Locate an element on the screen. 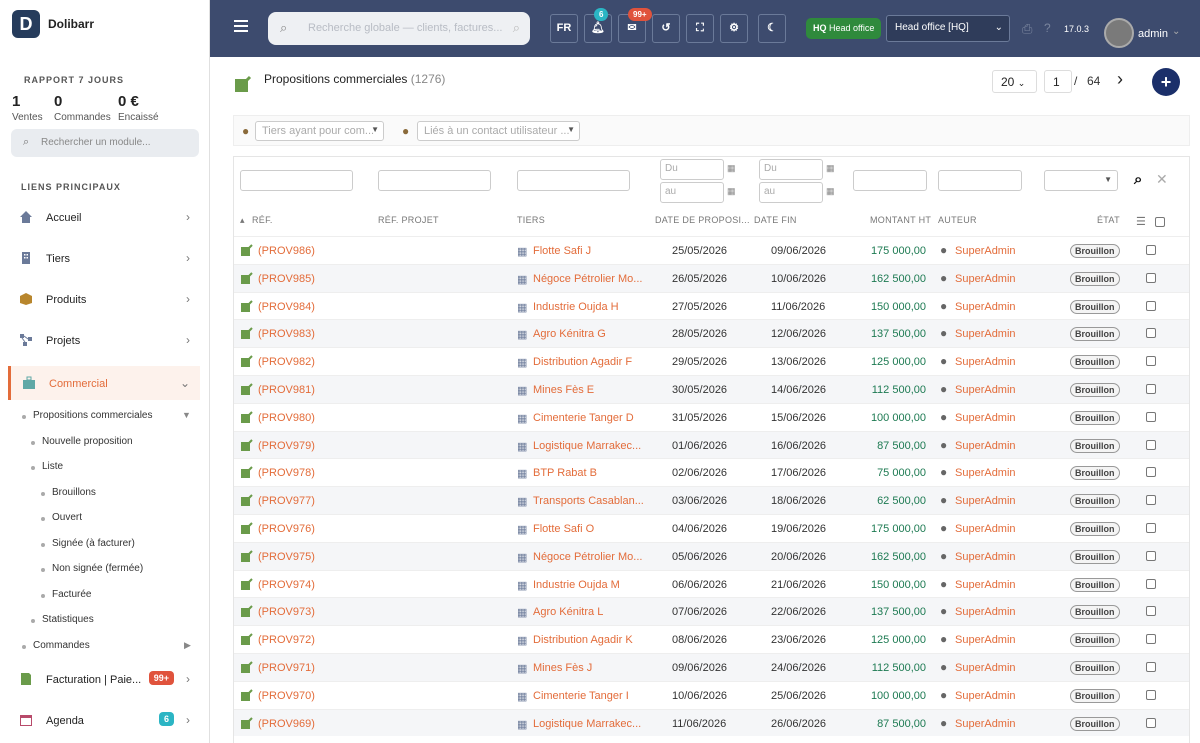 This screenshot has width=1200, height=743. ref-link: (PROV971) is located at coordinates (286, 668).